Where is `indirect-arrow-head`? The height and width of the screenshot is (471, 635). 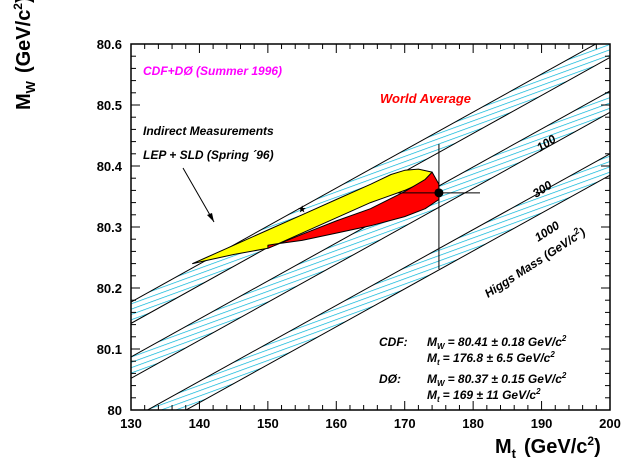 indirect-arrow-head is located at coordinates (210, 217).